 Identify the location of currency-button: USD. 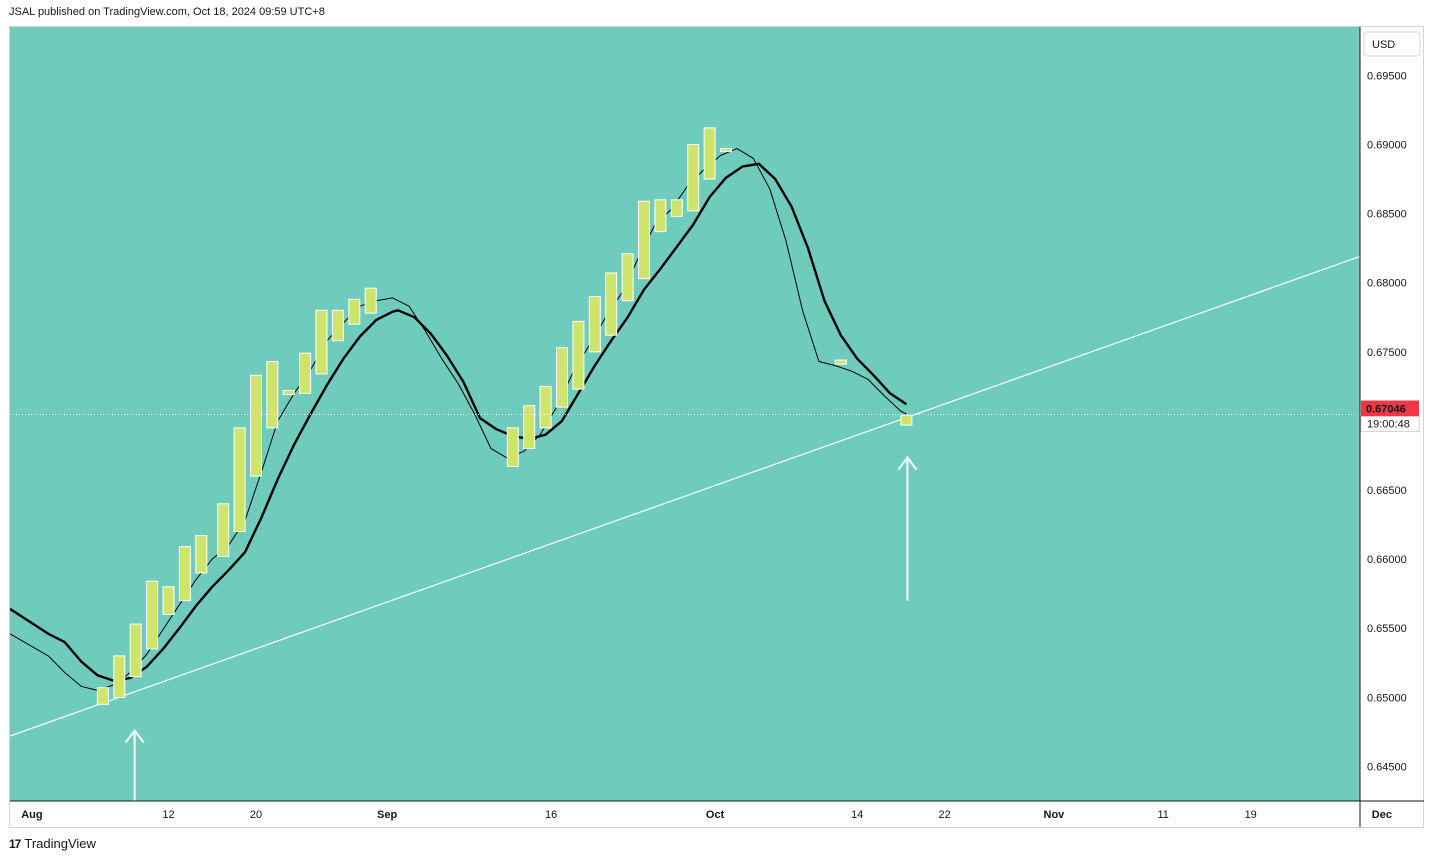
(1392, 44).